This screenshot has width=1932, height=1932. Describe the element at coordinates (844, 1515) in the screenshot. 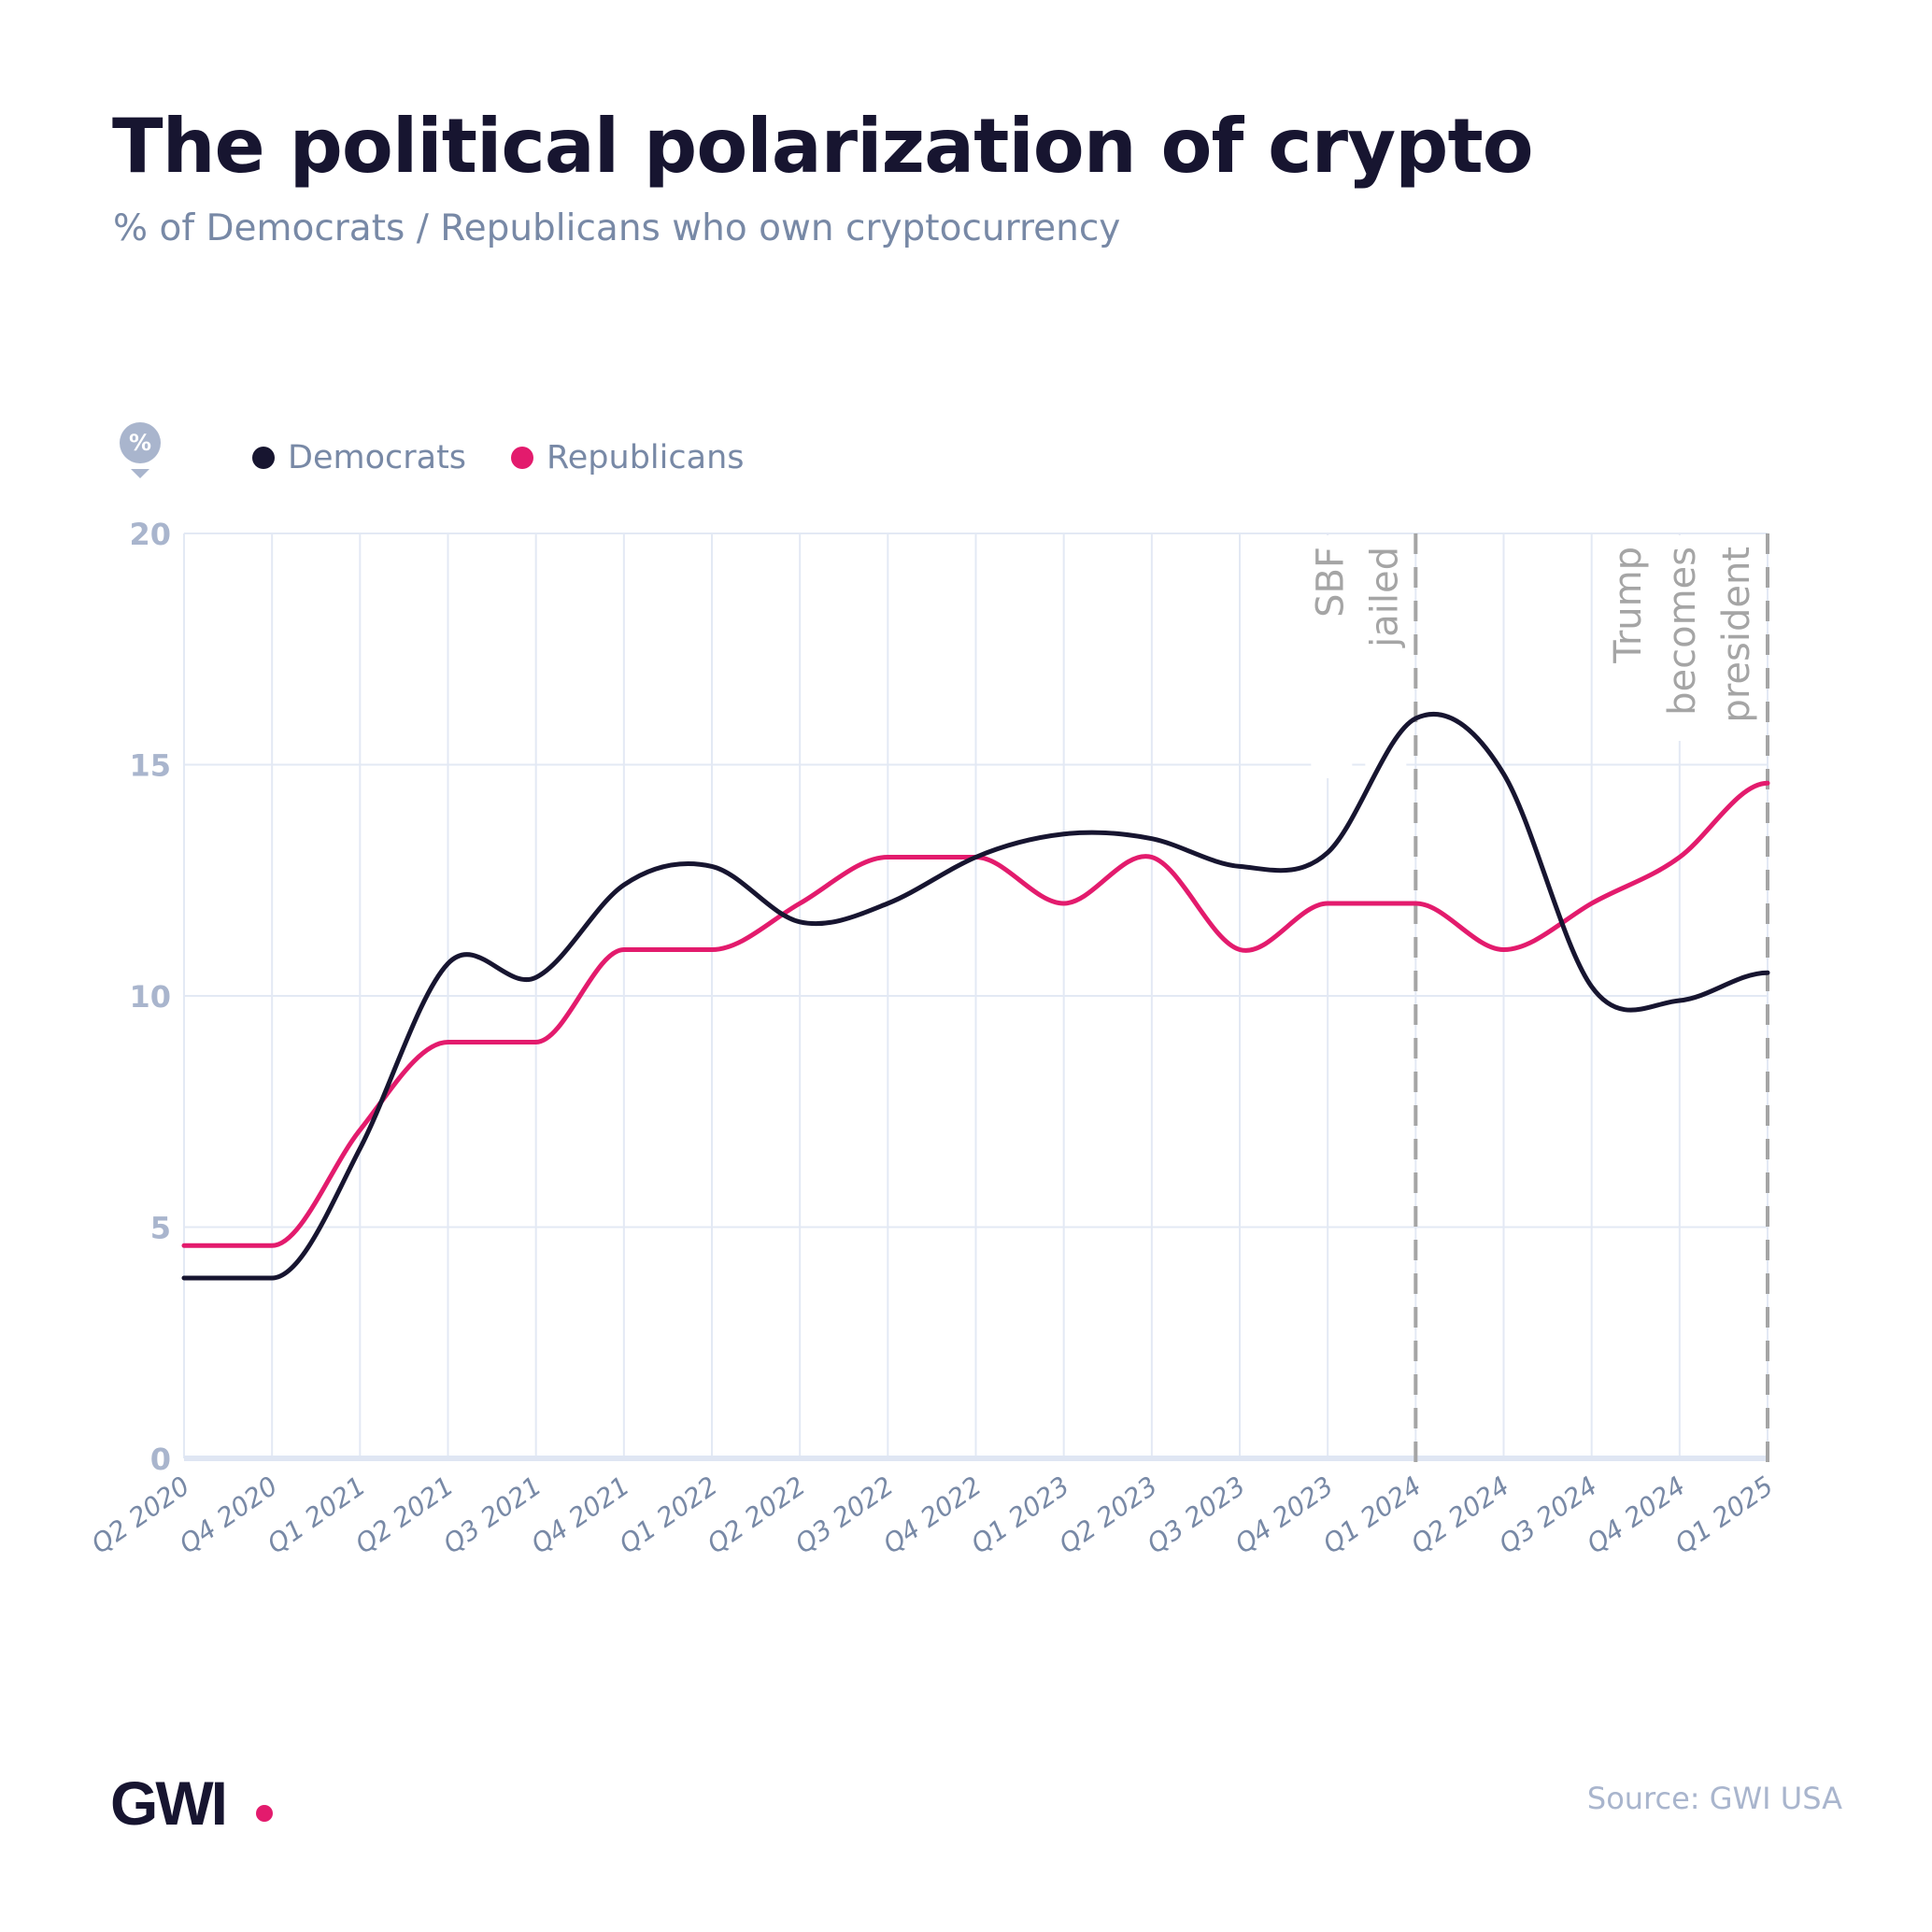

I see `x-tick-label: Q3 2022` at that location.